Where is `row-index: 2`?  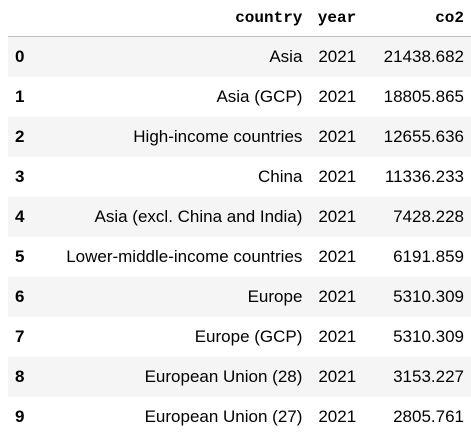
row-index: 2 is located at coordinates (20, 136).